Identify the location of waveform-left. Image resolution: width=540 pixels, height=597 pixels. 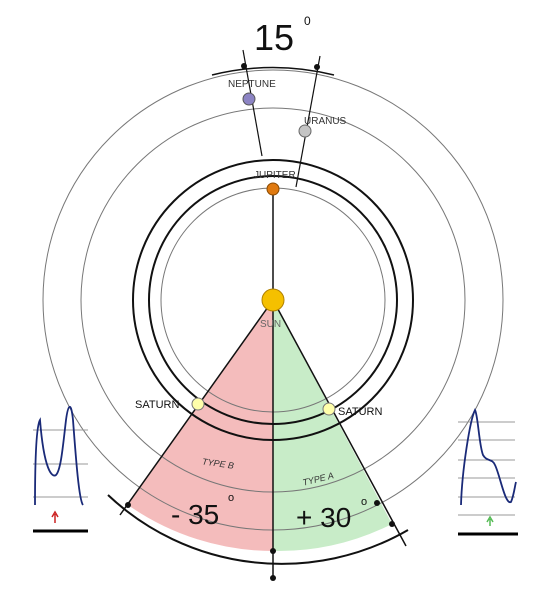
(60, 469).